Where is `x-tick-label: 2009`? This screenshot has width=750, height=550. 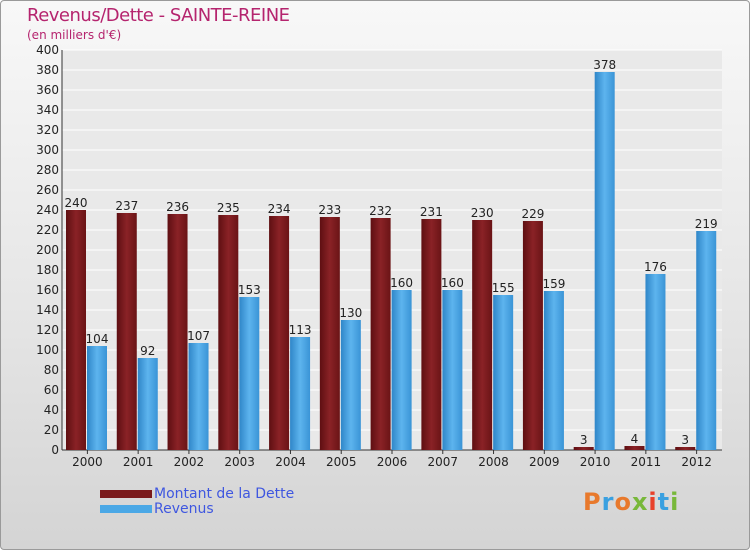 x-tick-label: 2009 is located at coordinates (544, 462).